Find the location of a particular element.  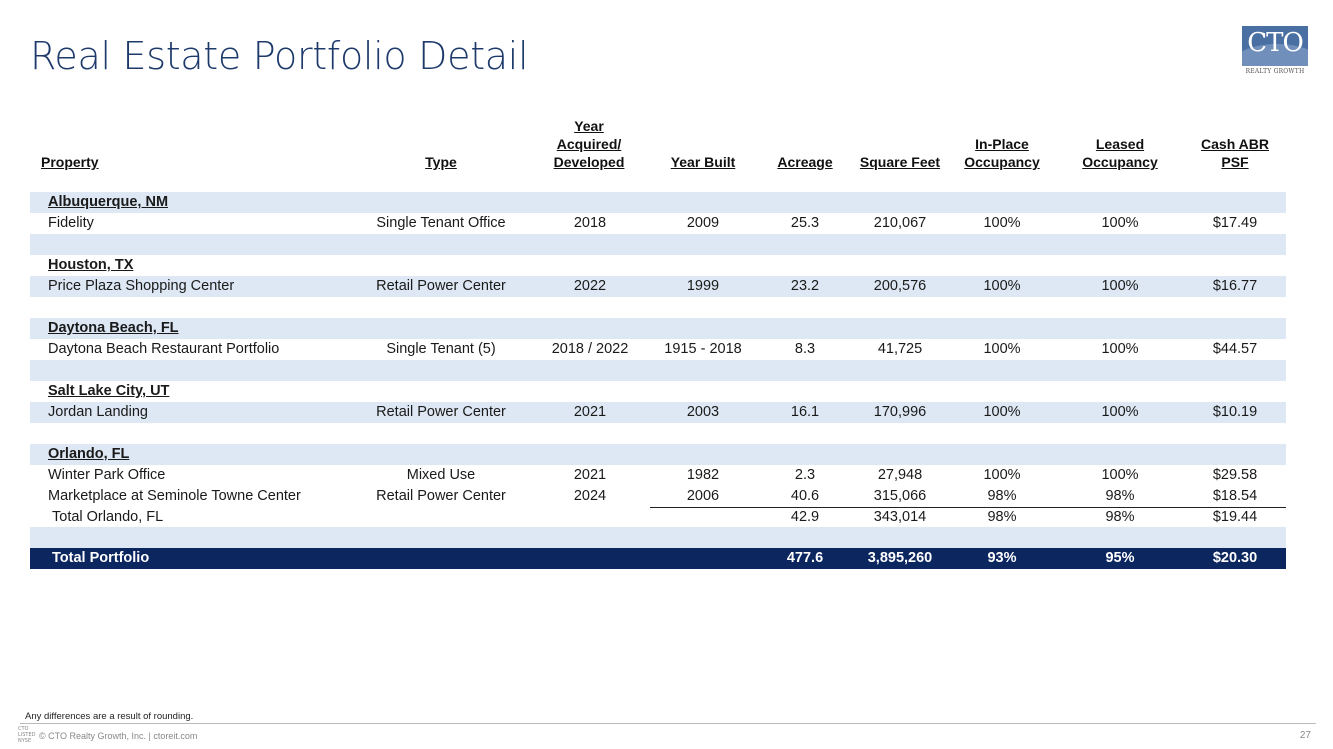

cell-acreage: 2.3 is located at coordinates (805, 475).